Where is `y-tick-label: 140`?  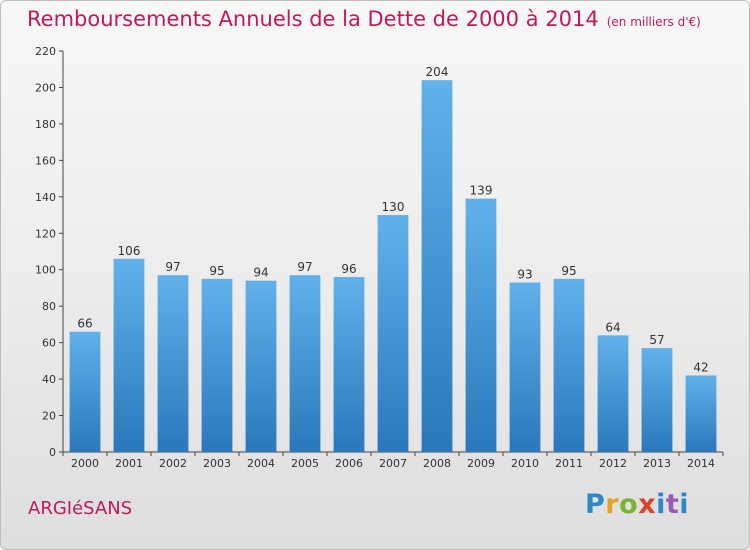
y-tick-label: 140 is located at coordinates (45, 197).